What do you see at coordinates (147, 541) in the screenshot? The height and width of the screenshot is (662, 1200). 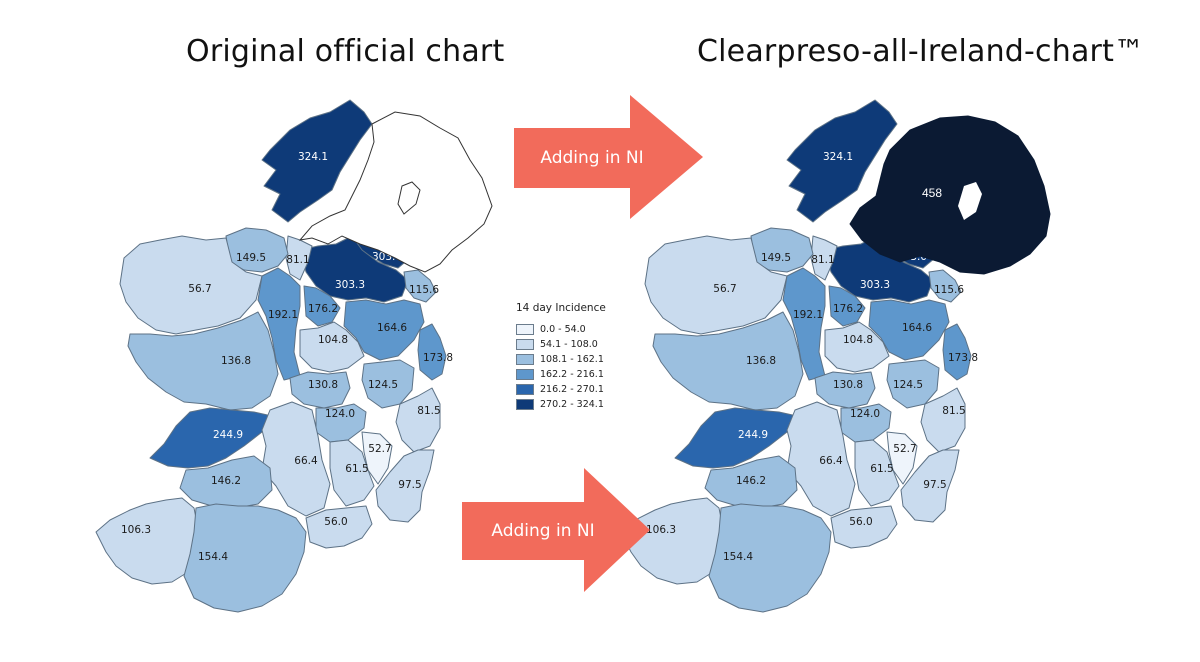 I see `county-kerry` at bounding box center [147, 541].